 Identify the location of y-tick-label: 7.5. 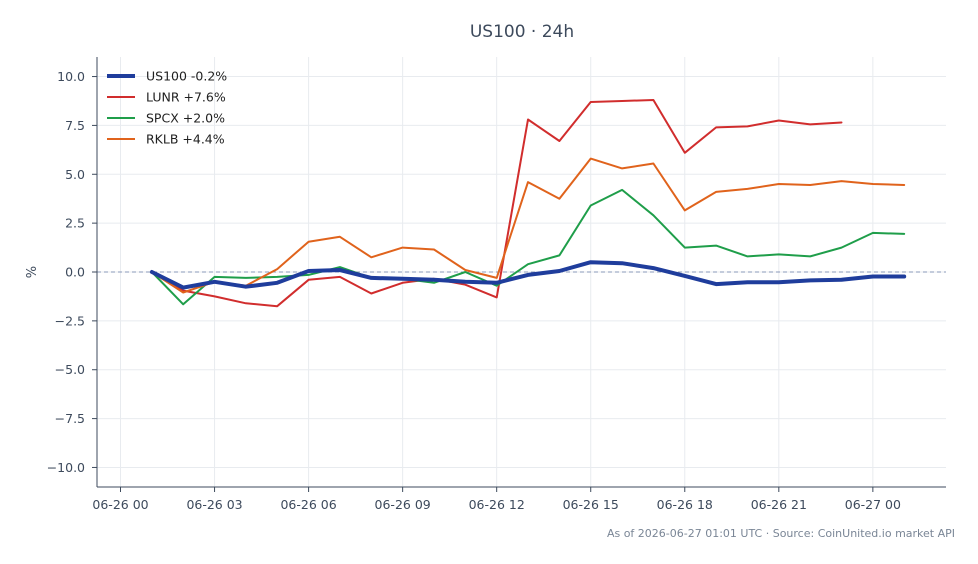
(75, 125).